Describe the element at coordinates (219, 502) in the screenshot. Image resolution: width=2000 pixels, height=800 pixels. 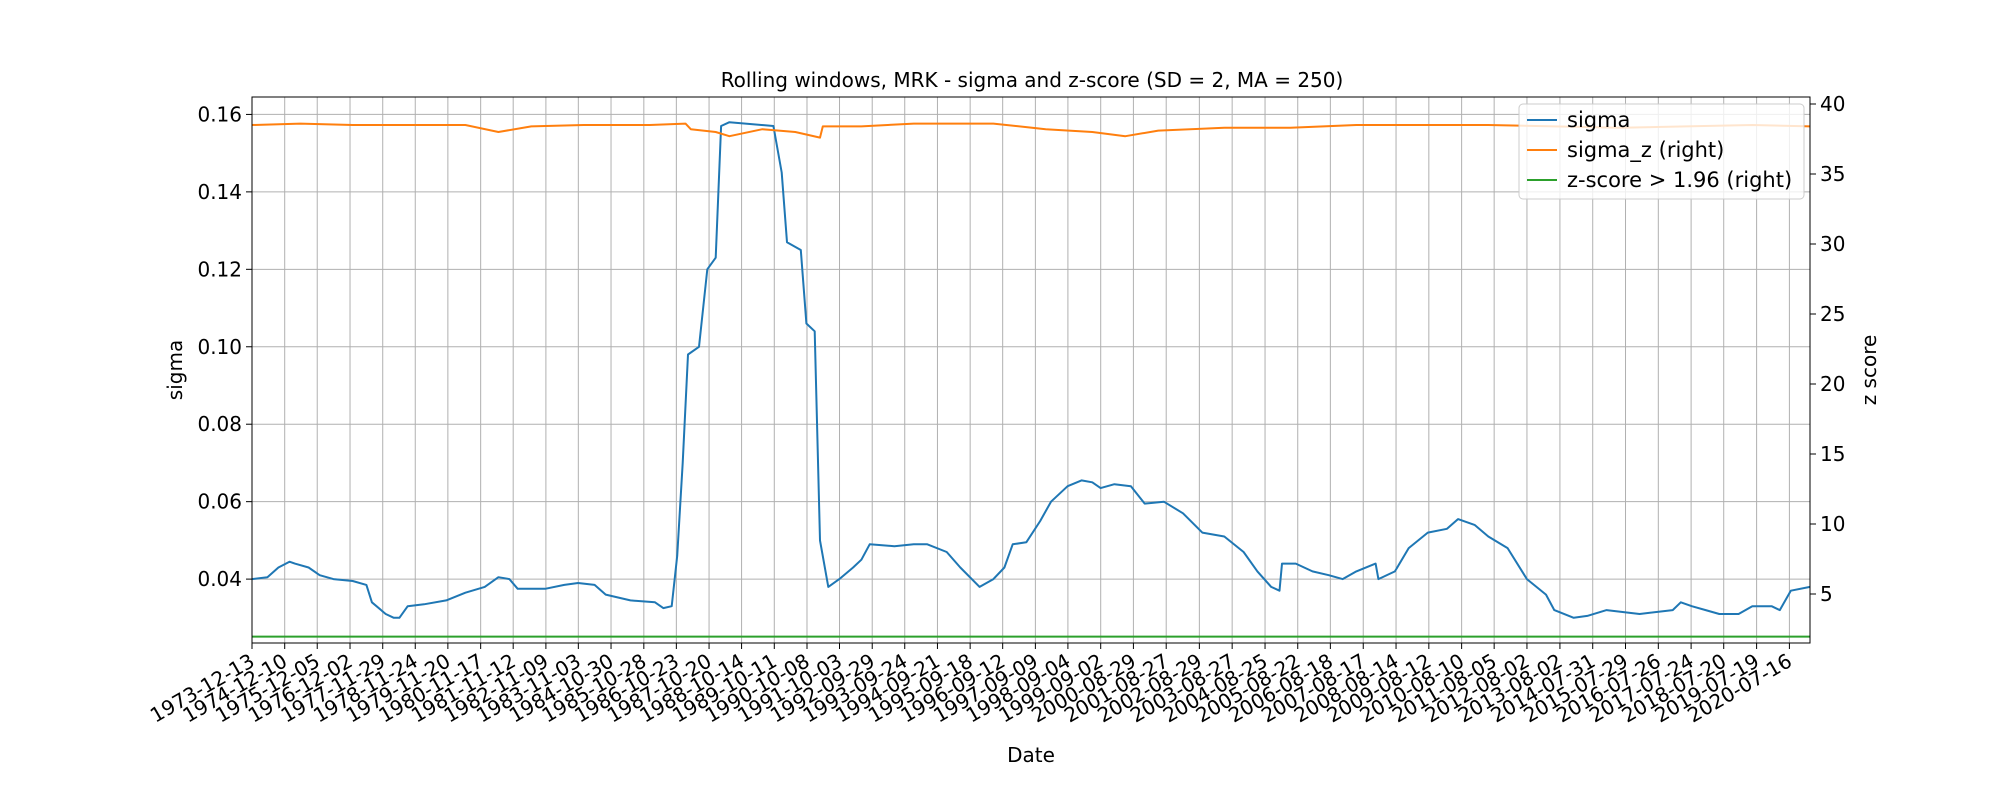
I see `y-tick-label: 0.06` at that location.